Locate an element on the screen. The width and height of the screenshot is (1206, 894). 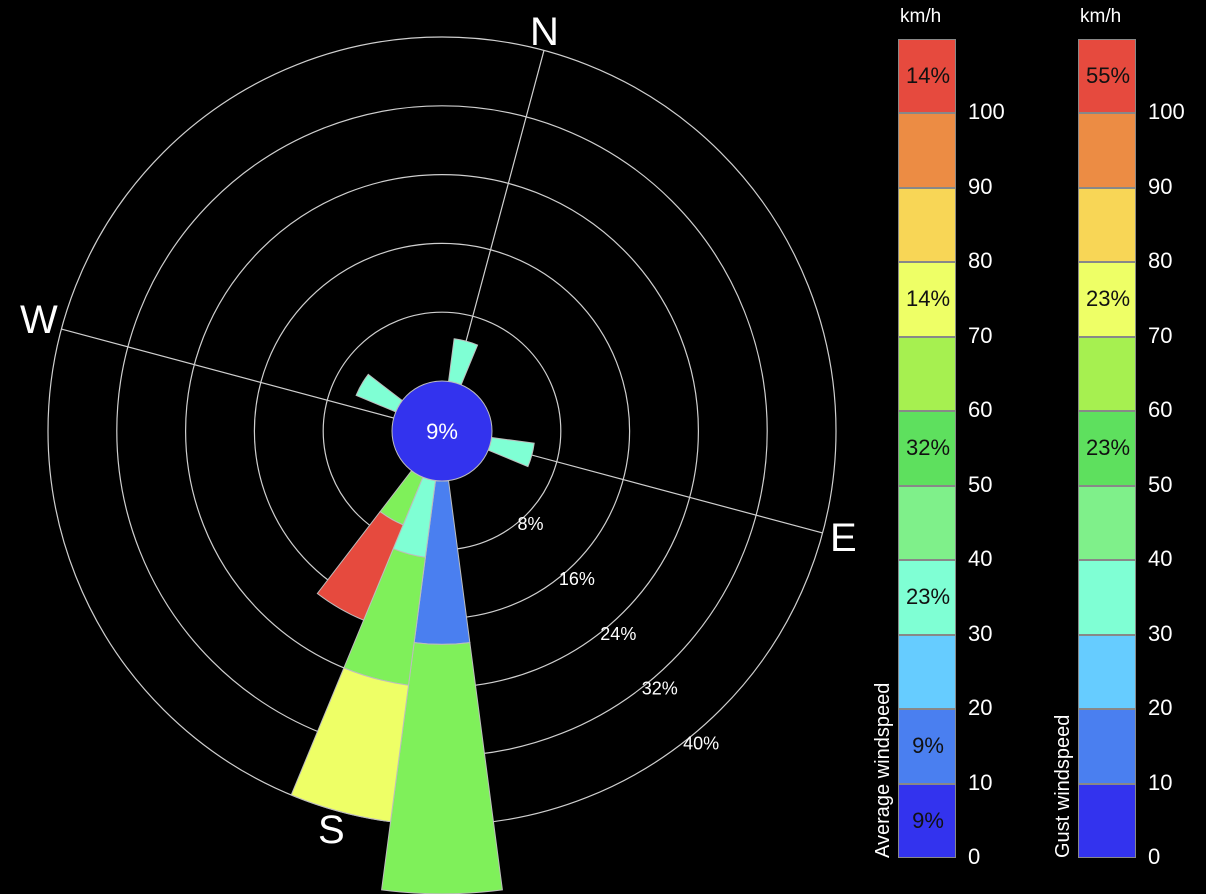
gust-windspeed-scale: 23% 23% 55% 0 10 20 30 40 50 60 70 80 90 100 is located at coordinates (1131, 453).